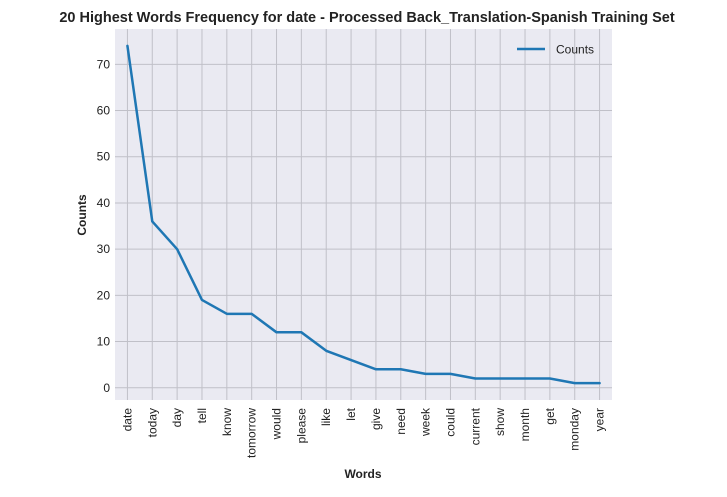 The height and width of the screenshot is (497, 727). Describe the element at coordinates (104, 111) in the screenshot. I see `y-tick-label: 60` at that location.